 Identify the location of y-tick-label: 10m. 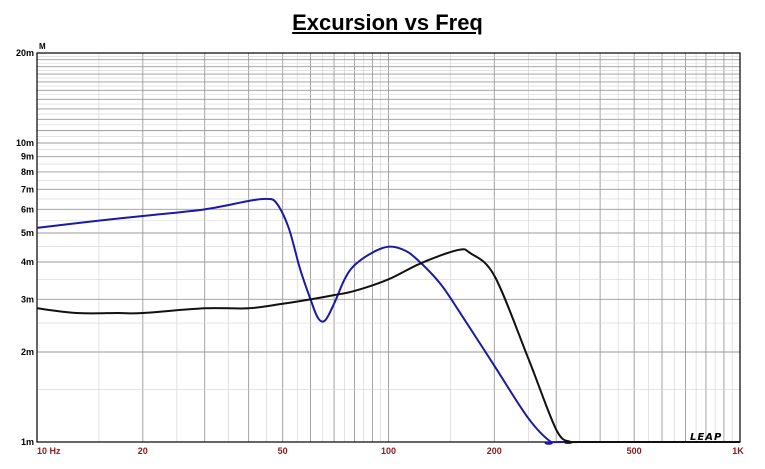
(25, 143).